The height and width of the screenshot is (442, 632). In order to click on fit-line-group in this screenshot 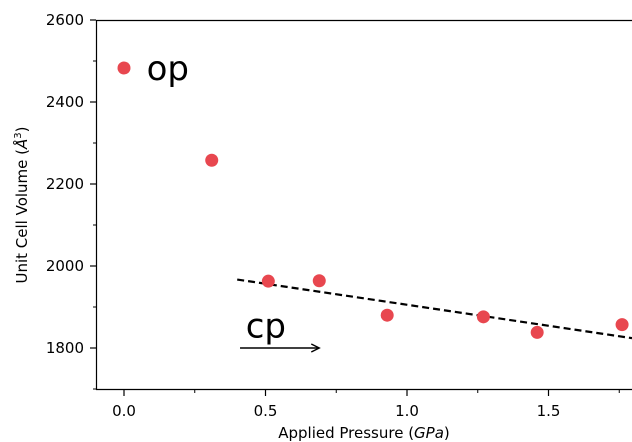, I will do `click(434, 309)`.